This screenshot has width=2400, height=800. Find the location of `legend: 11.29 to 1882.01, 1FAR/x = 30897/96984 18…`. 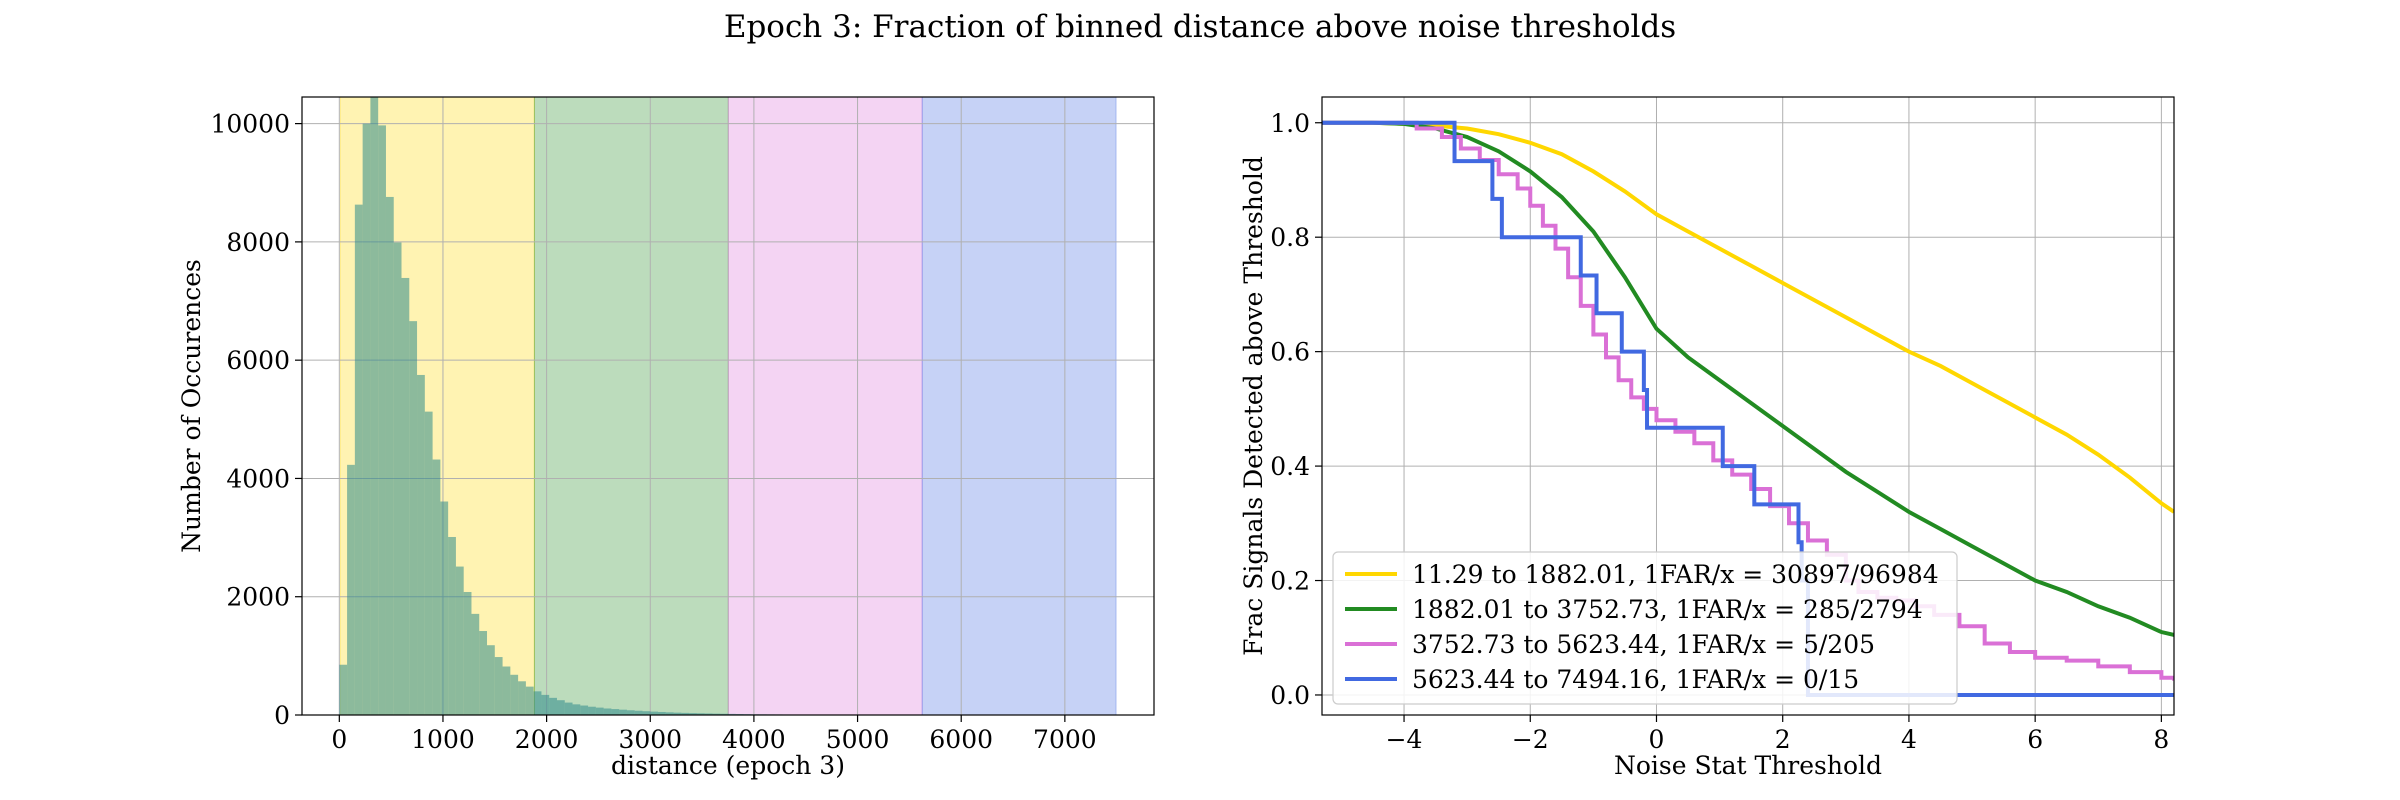

legend: 11.29 to 1882.01, 1FAR/x = 30897/96984 18… is located at coordinates (1645, 628).